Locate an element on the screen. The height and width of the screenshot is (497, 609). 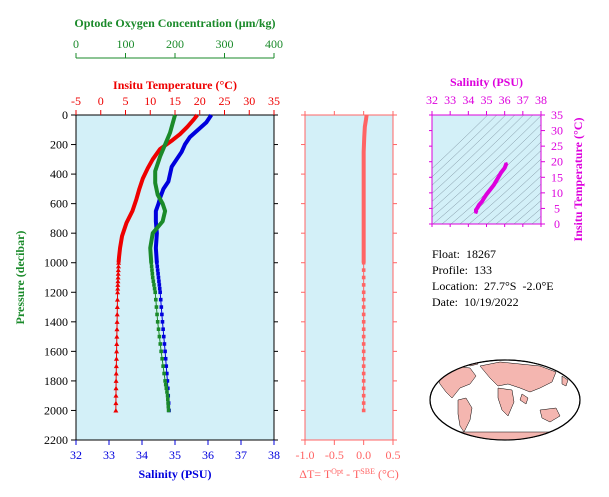
temperature-tick-label: 35 is located at coordinates (274, 101).